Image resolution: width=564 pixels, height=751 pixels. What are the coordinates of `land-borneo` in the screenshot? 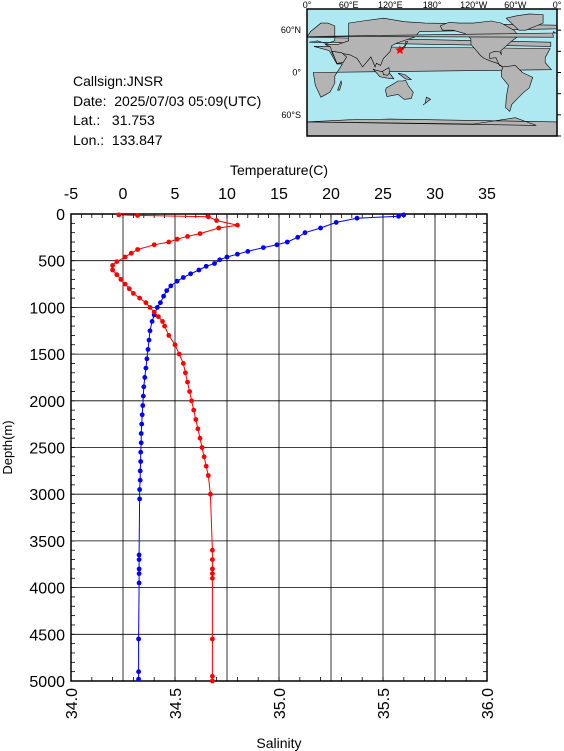 It's located at (386, 71).